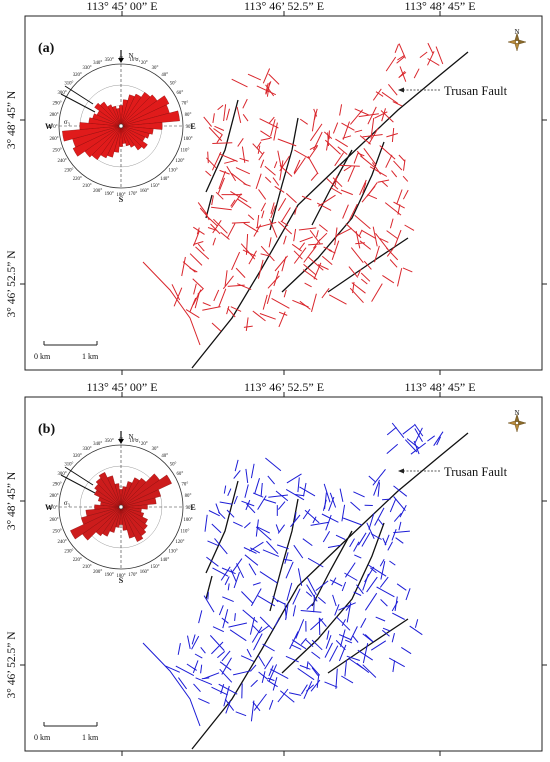 This screenshot has width=550, height=762. Describe the element at coordinates (53, 139) in the screenshot. I see `rose-angle-label: 260°` at that location.